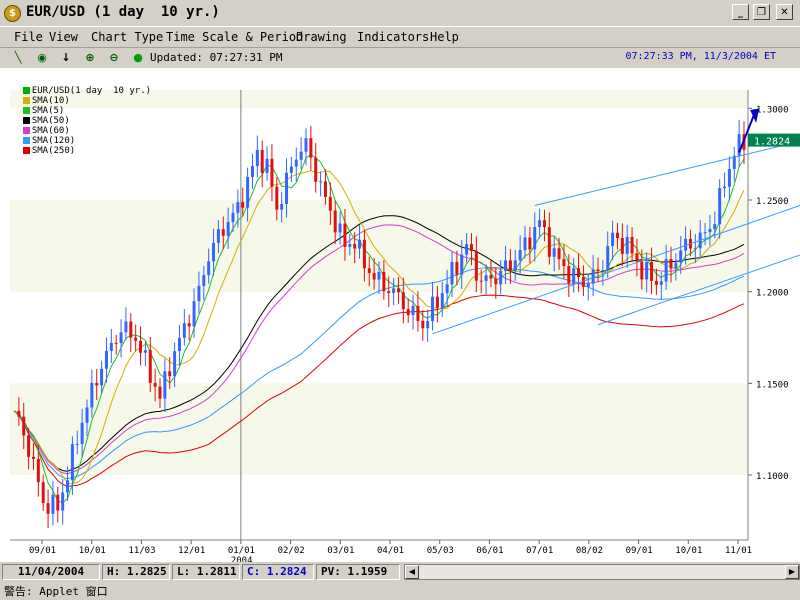  What do you see at coordinates (792, 572) in the screenshot?
I see `scroll-right-icon: ▶` at bounding box center [792, 572].